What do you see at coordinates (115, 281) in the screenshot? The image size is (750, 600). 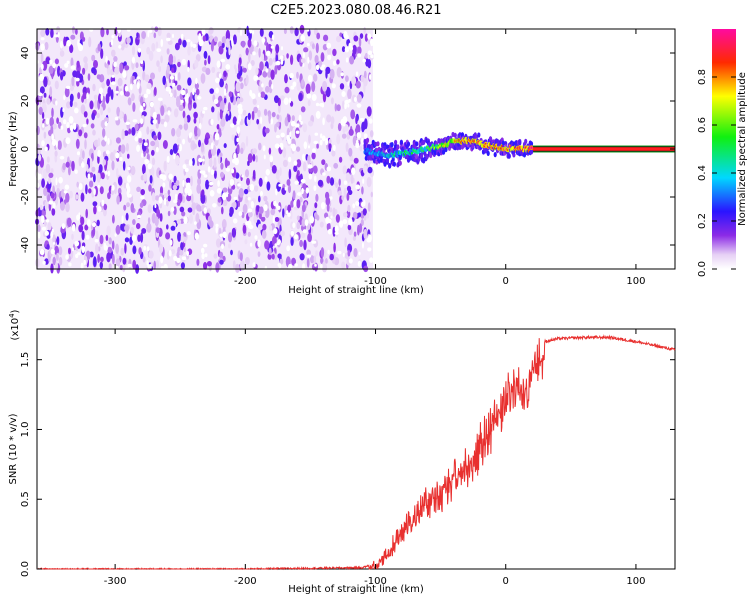 I see `x-tick-label: -300` at bounding box center [115, 281].